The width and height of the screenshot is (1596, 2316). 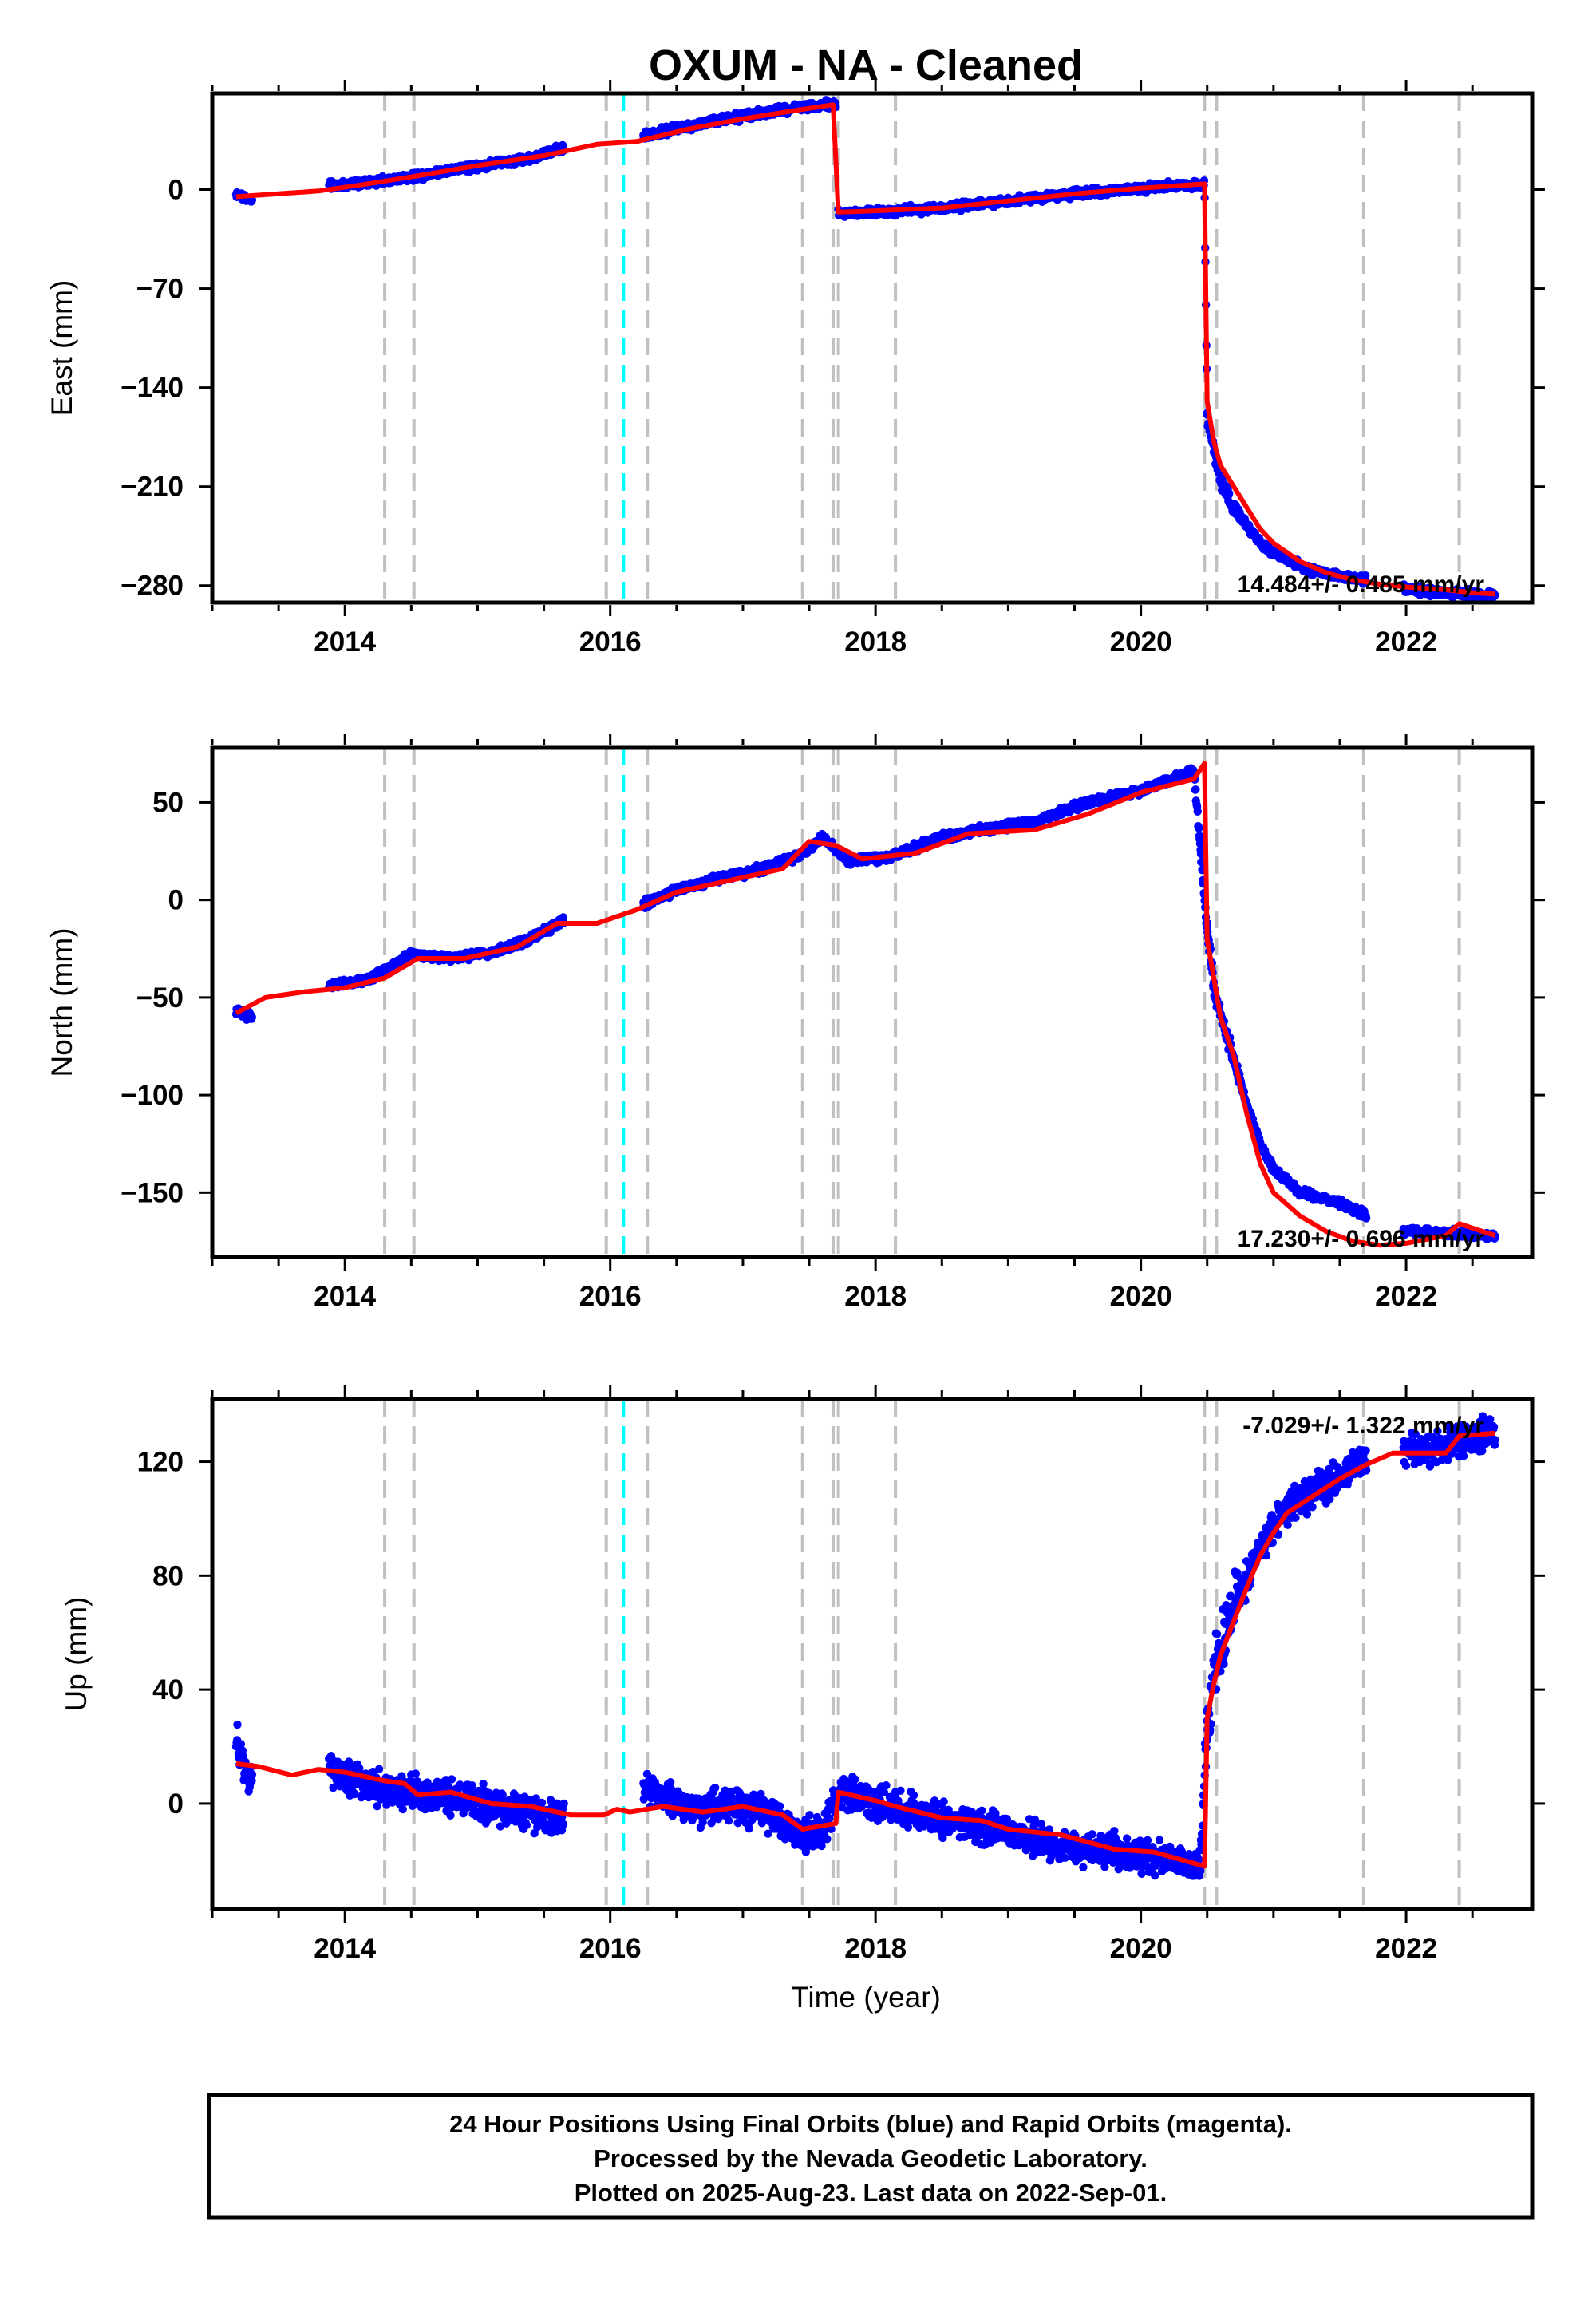 I want to click on x-tick-label: 2020, so click(x=1141, y=642).